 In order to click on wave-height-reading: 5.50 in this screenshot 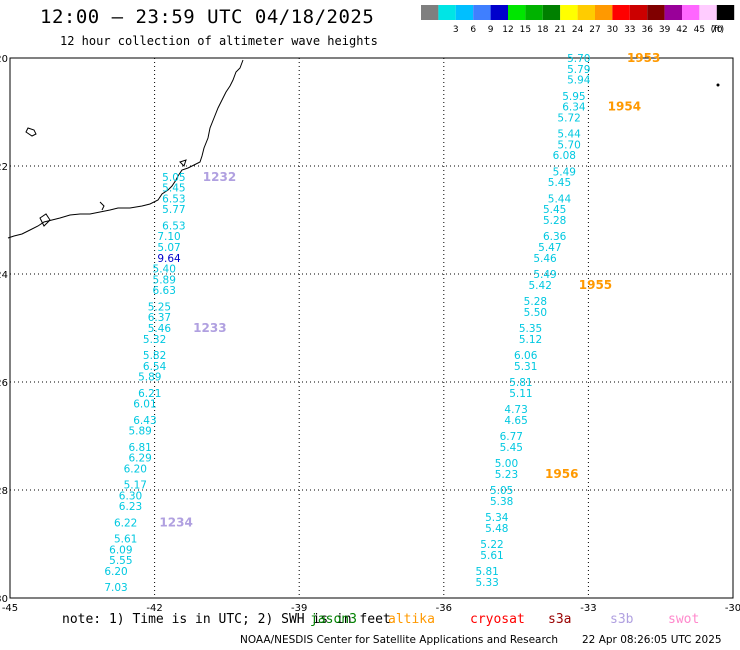, I will do `click(535, 313)`.